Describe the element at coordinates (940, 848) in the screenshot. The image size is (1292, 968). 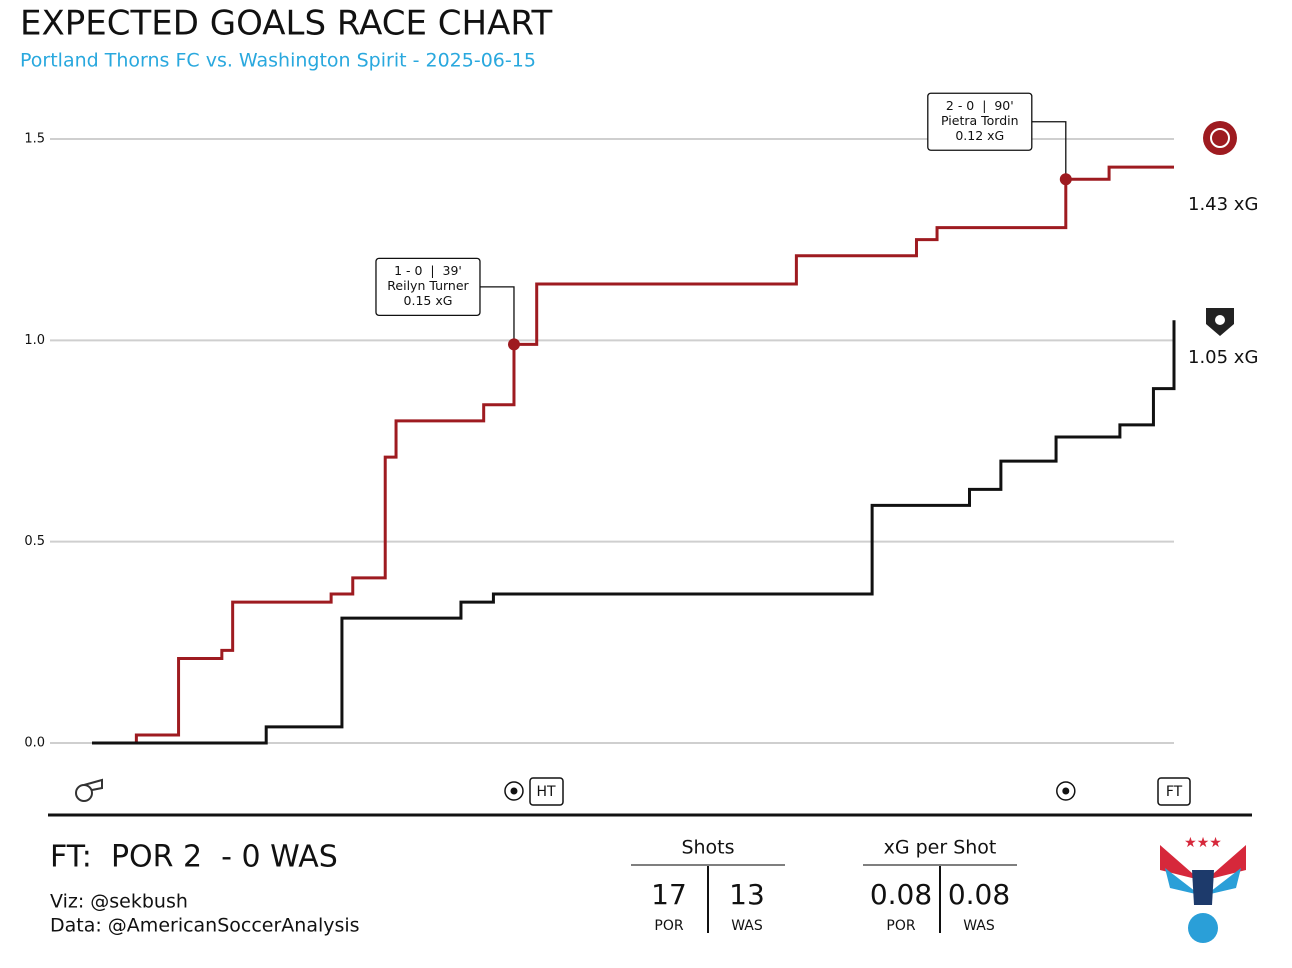
I see `stat-title: xG per Shot` at that location.